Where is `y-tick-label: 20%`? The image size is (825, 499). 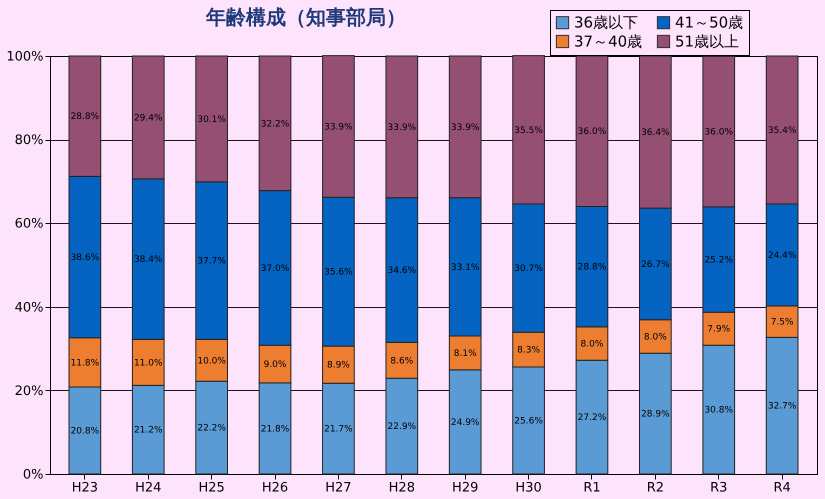
y-tick-label: 20% is located at coordinates (29, 391).